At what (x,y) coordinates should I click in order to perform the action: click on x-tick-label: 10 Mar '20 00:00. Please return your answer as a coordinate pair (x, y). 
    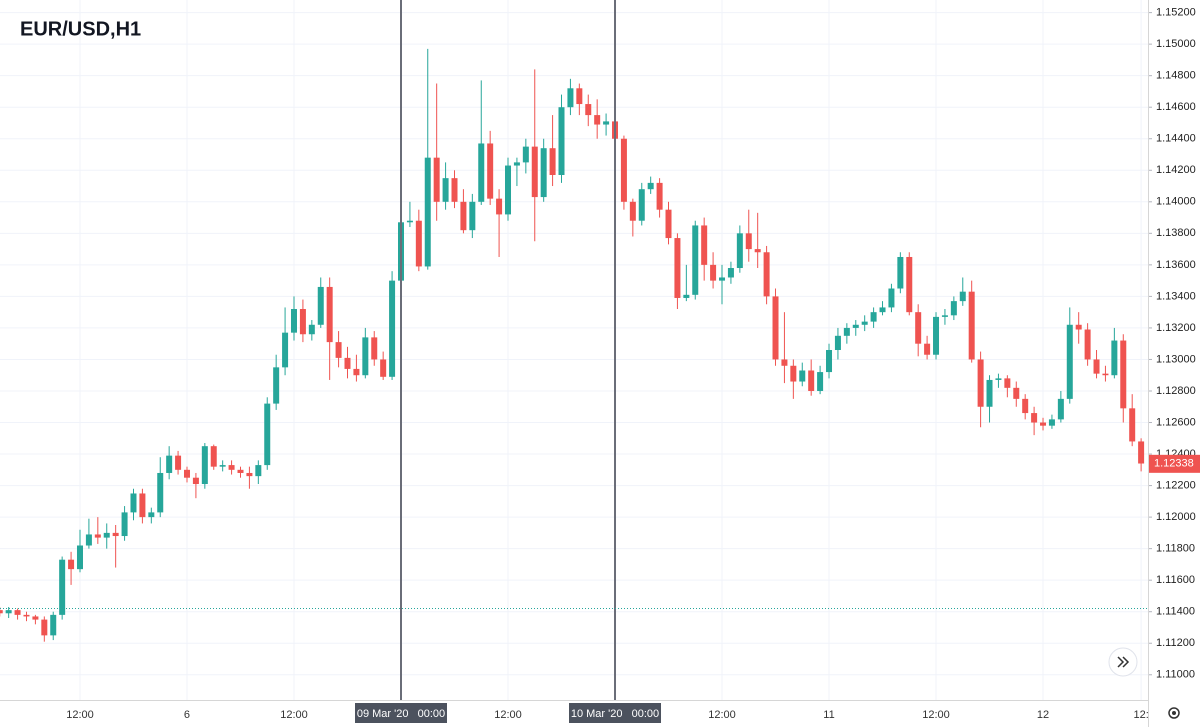
    Looking at the image, I should click on (615, 714).